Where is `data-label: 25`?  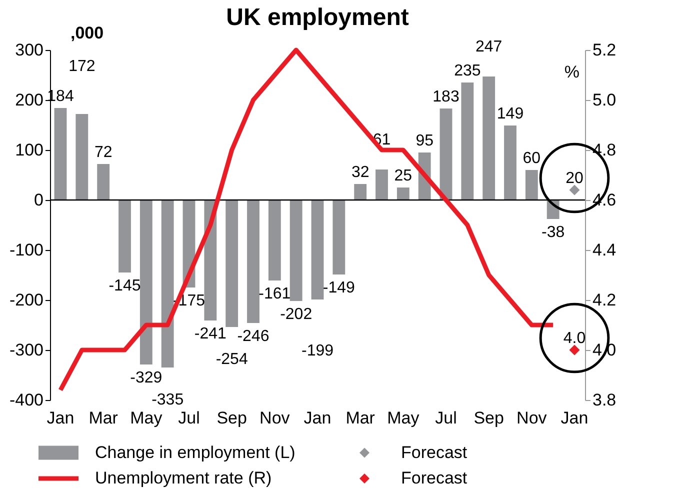
data-label: 25 is located at coordinates (403, 176).